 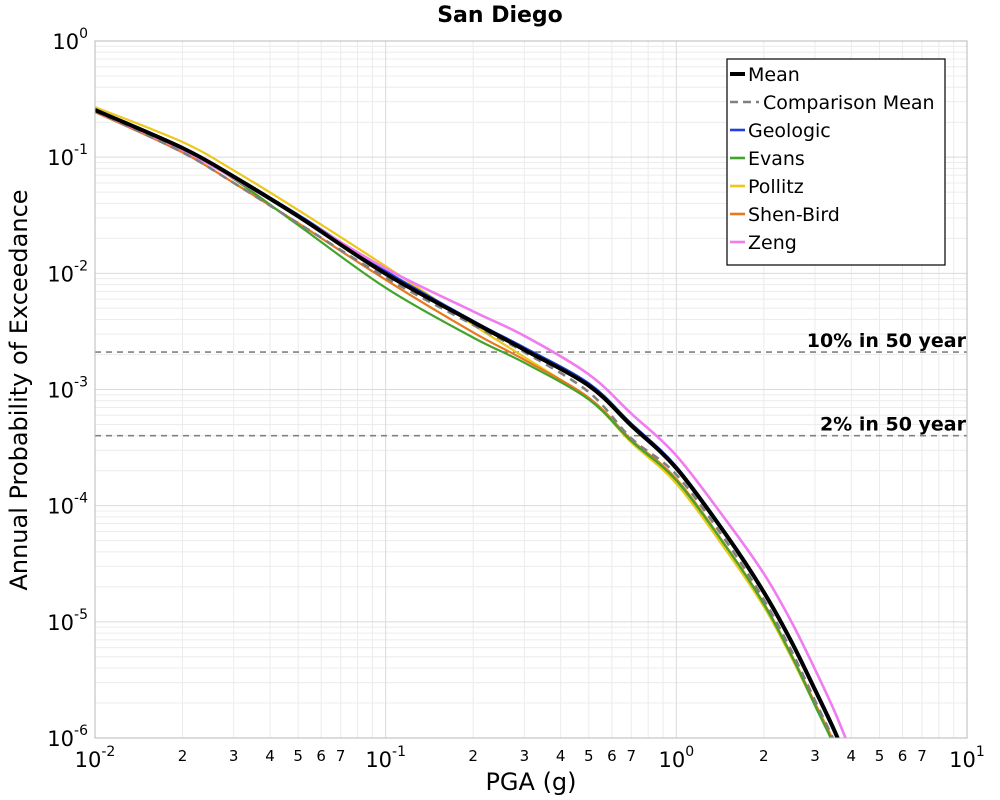 I want to click on x-major-tick-label: 10⁻², so click(x=95, y=758).